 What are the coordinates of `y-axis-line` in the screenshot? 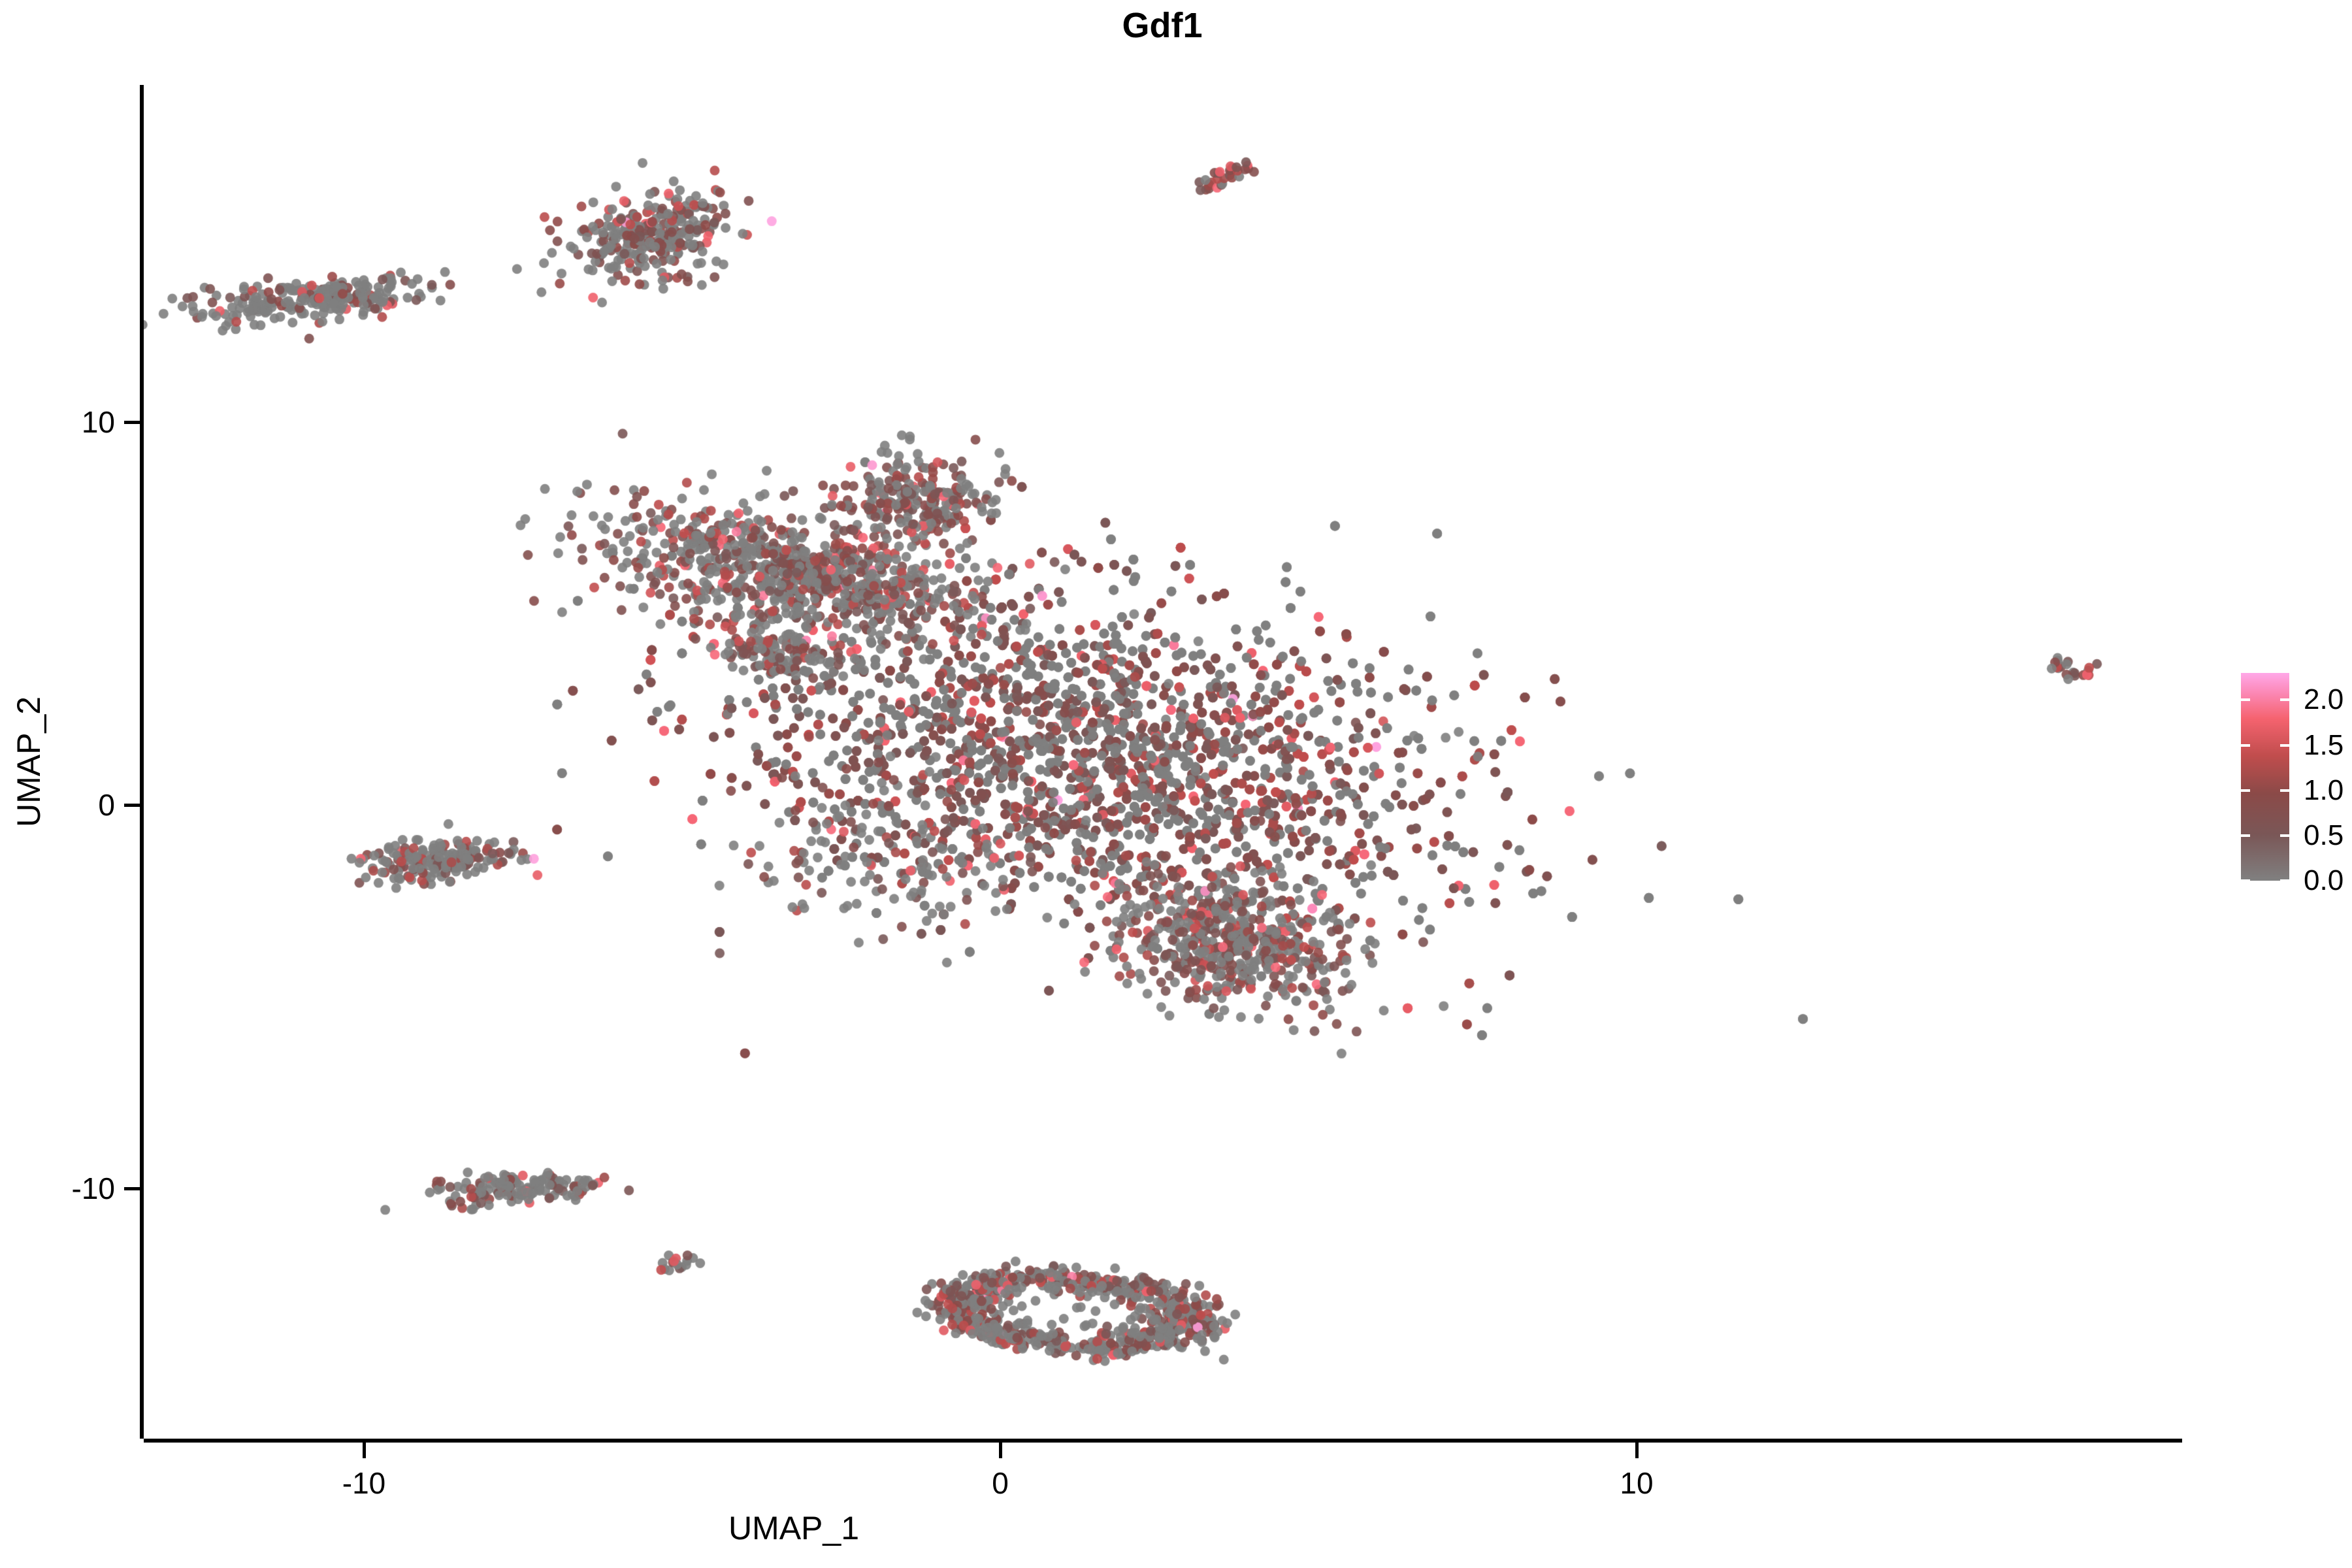 It's located at (142, 762).